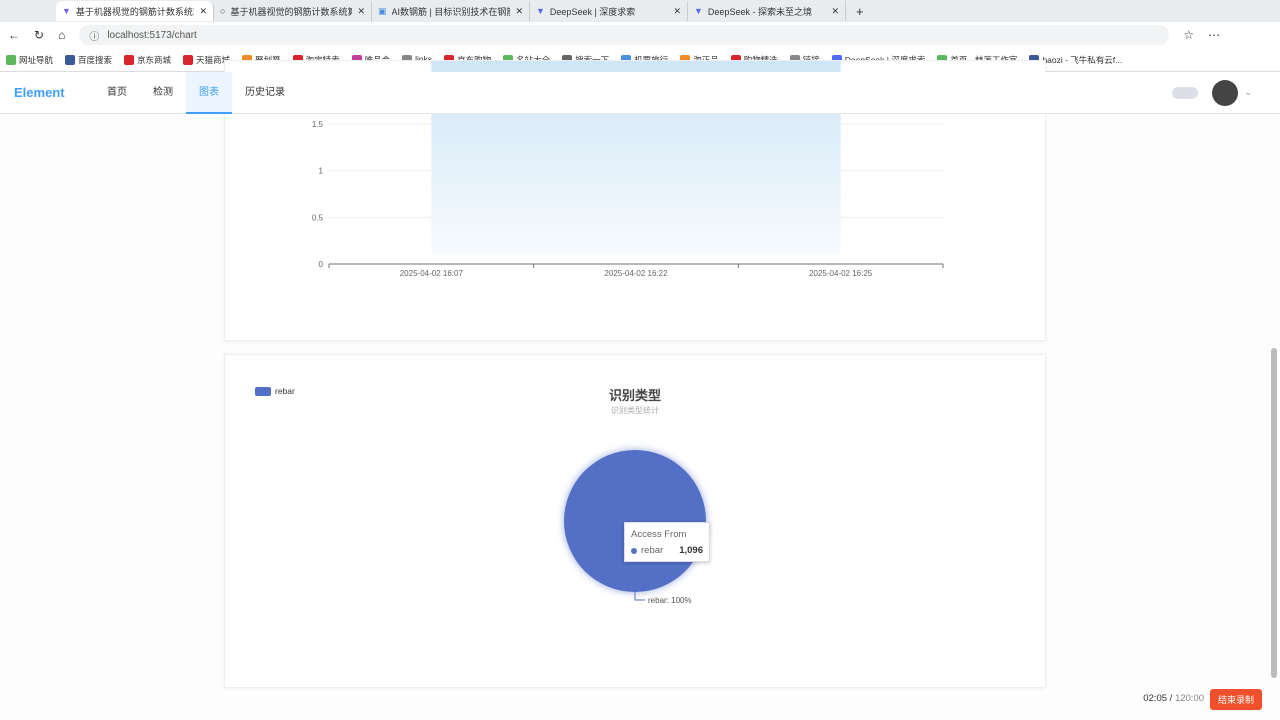  What do you see at coordinates (609, 11) in the screenshot?
I see `browser-tab: ▼ DeepSeek | 深度求索 ✕` at bounding box center [609, 11].